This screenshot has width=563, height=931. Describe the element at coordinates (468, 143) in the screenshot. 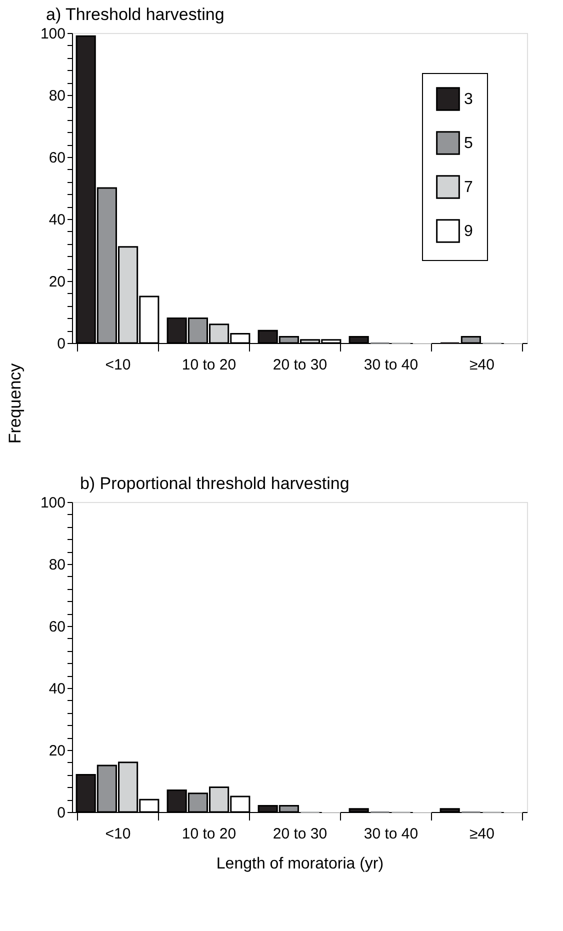

I see `legend-label: 5` at that location.